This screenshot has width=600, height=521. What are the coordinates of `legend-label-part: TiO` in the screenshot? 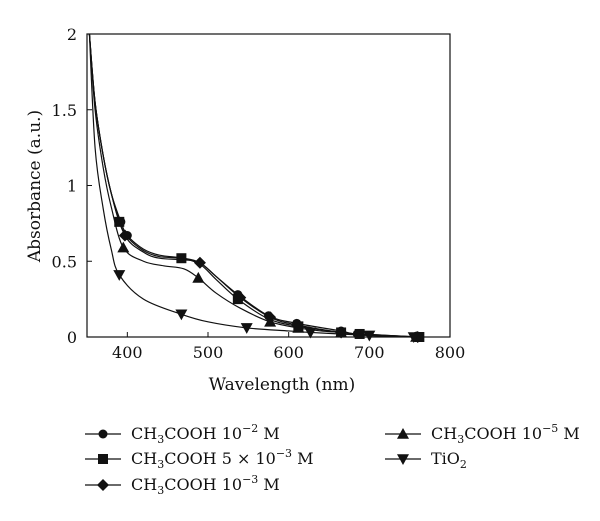 It's located at (445, 458).